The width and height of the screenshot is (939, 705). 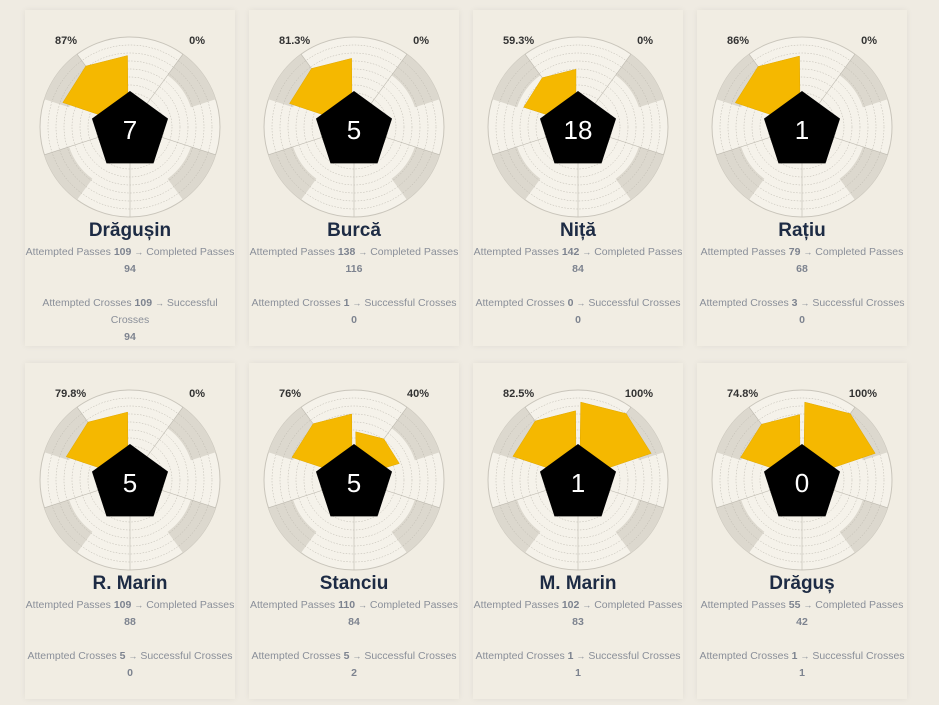 I want to click on player-name: Niță, so click(x=578, y=230).